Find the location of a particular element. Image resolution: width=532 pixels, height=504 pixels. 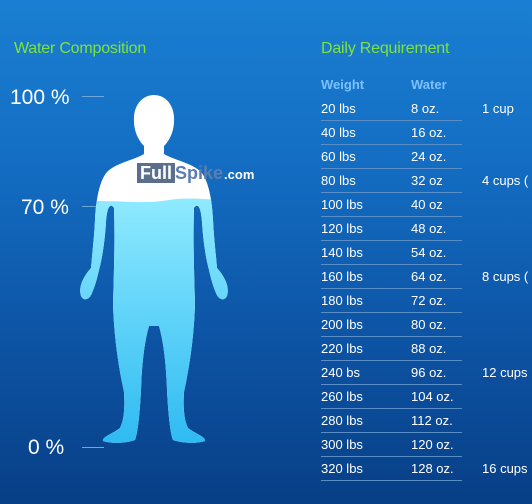

table-row: 120 lbs 48 oz. is located at coordinates (391, 229).